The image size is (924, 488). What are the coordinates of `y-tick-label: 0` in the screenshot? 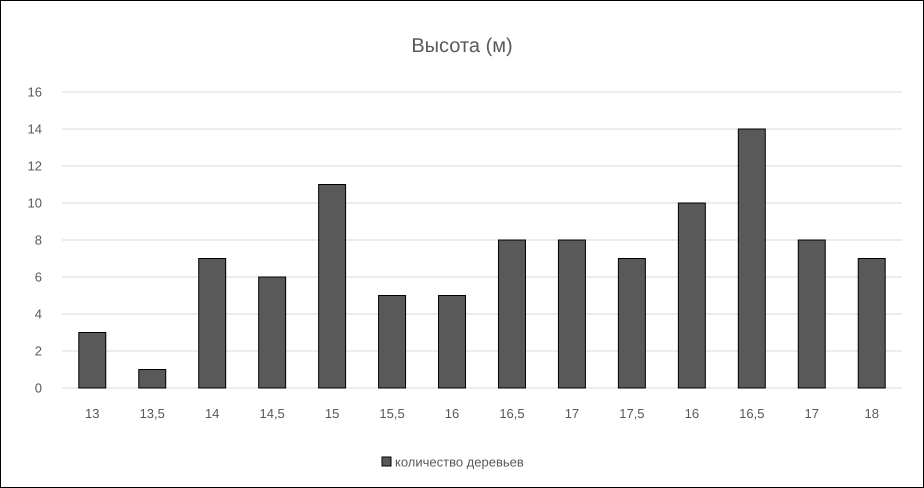 It's located at (38, 388).